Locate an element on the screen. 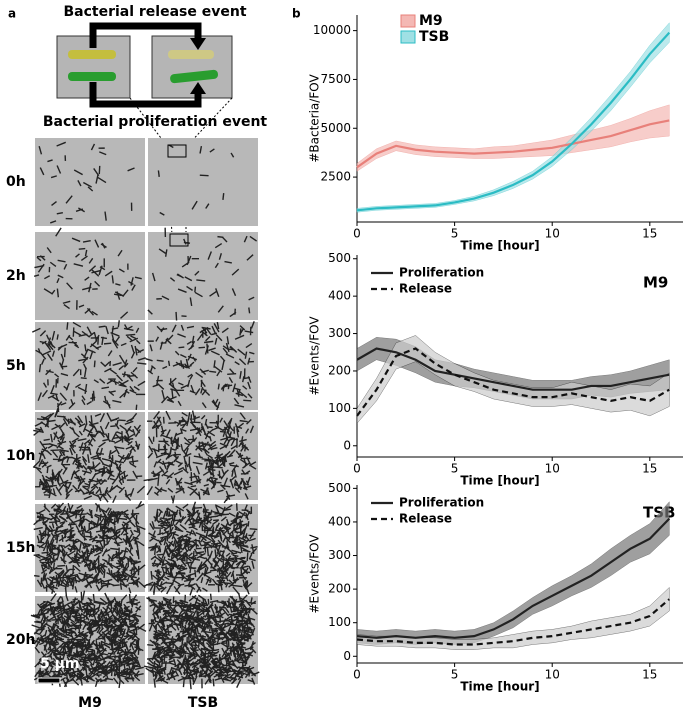 The image size is (685, 719). row-label: 2h is located at coordinates (16, 276).